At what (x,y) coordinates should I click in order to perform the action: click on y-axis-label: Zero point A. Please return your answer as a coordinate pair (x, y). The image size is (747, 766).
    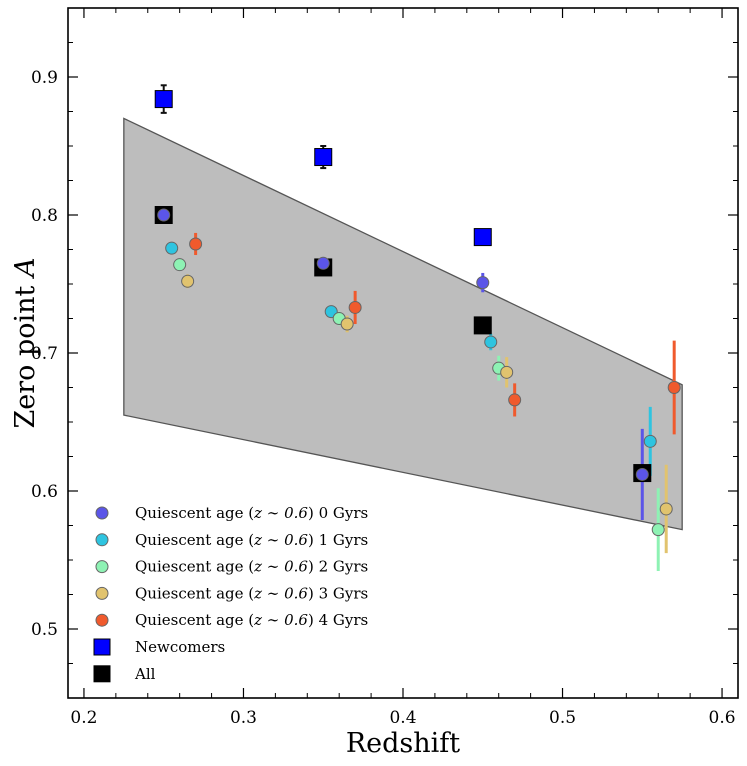
    Looking at the image, I should click on (25, 343).